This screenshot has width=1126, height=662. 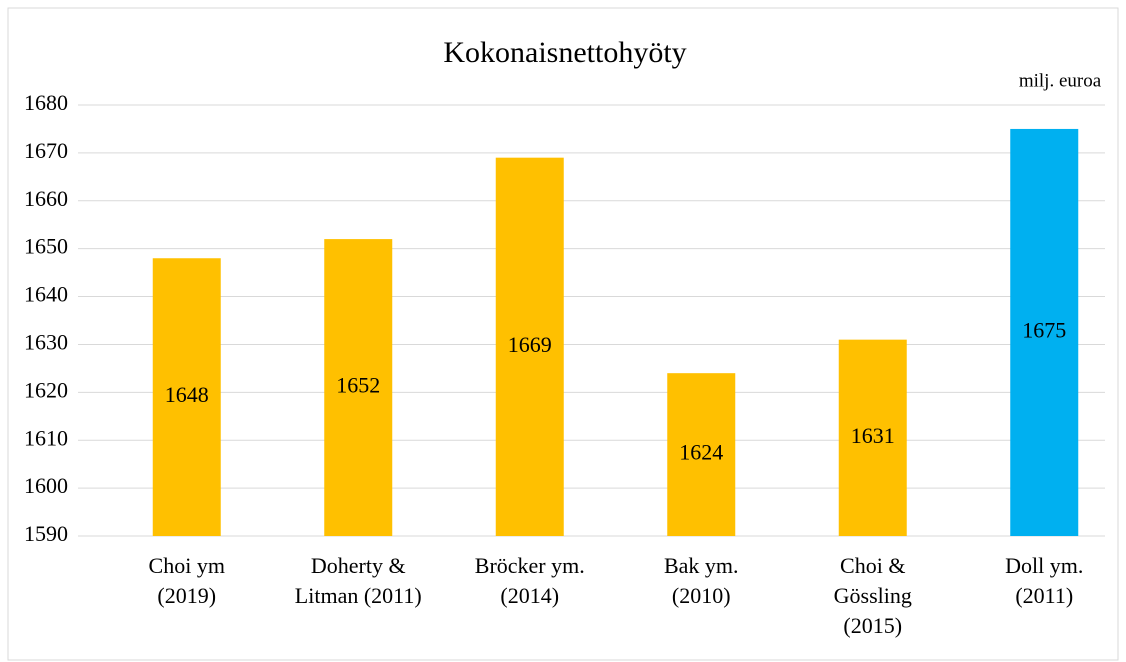 What do you see at coordinates (46, 389) in the screenshot?
I see `y-tick-label: 1620` at bounding box center [46, 389].